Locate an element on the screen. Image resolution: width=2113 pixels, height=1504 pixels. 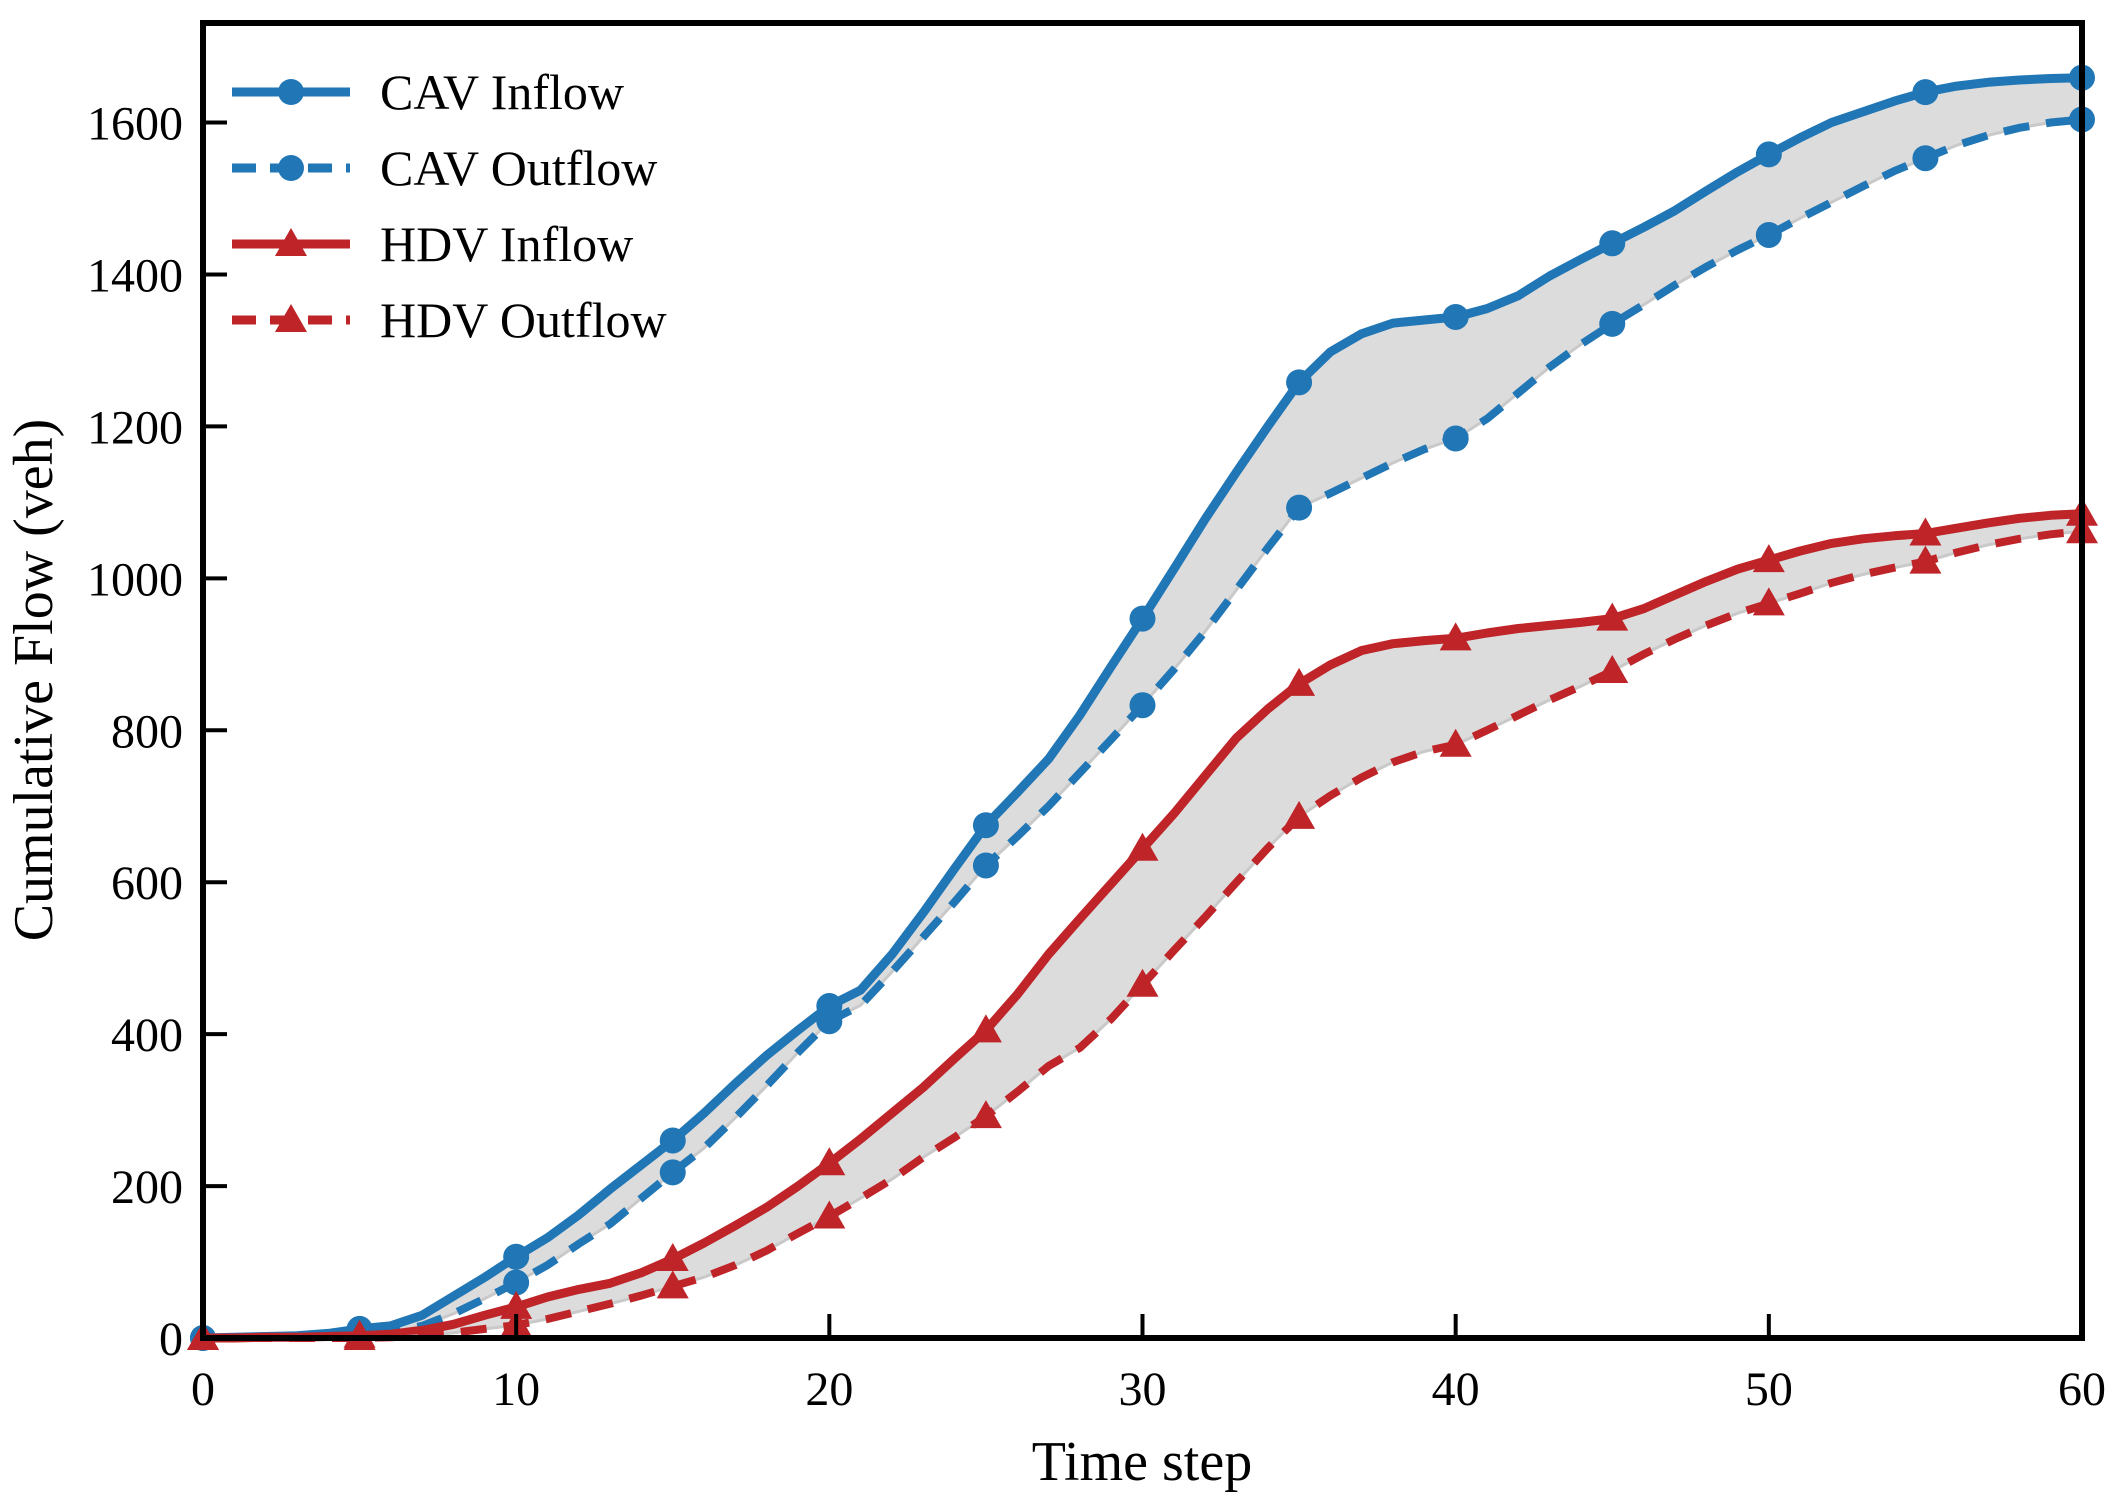
y-tick-label: 1600 is located at coordinates (135, 124).